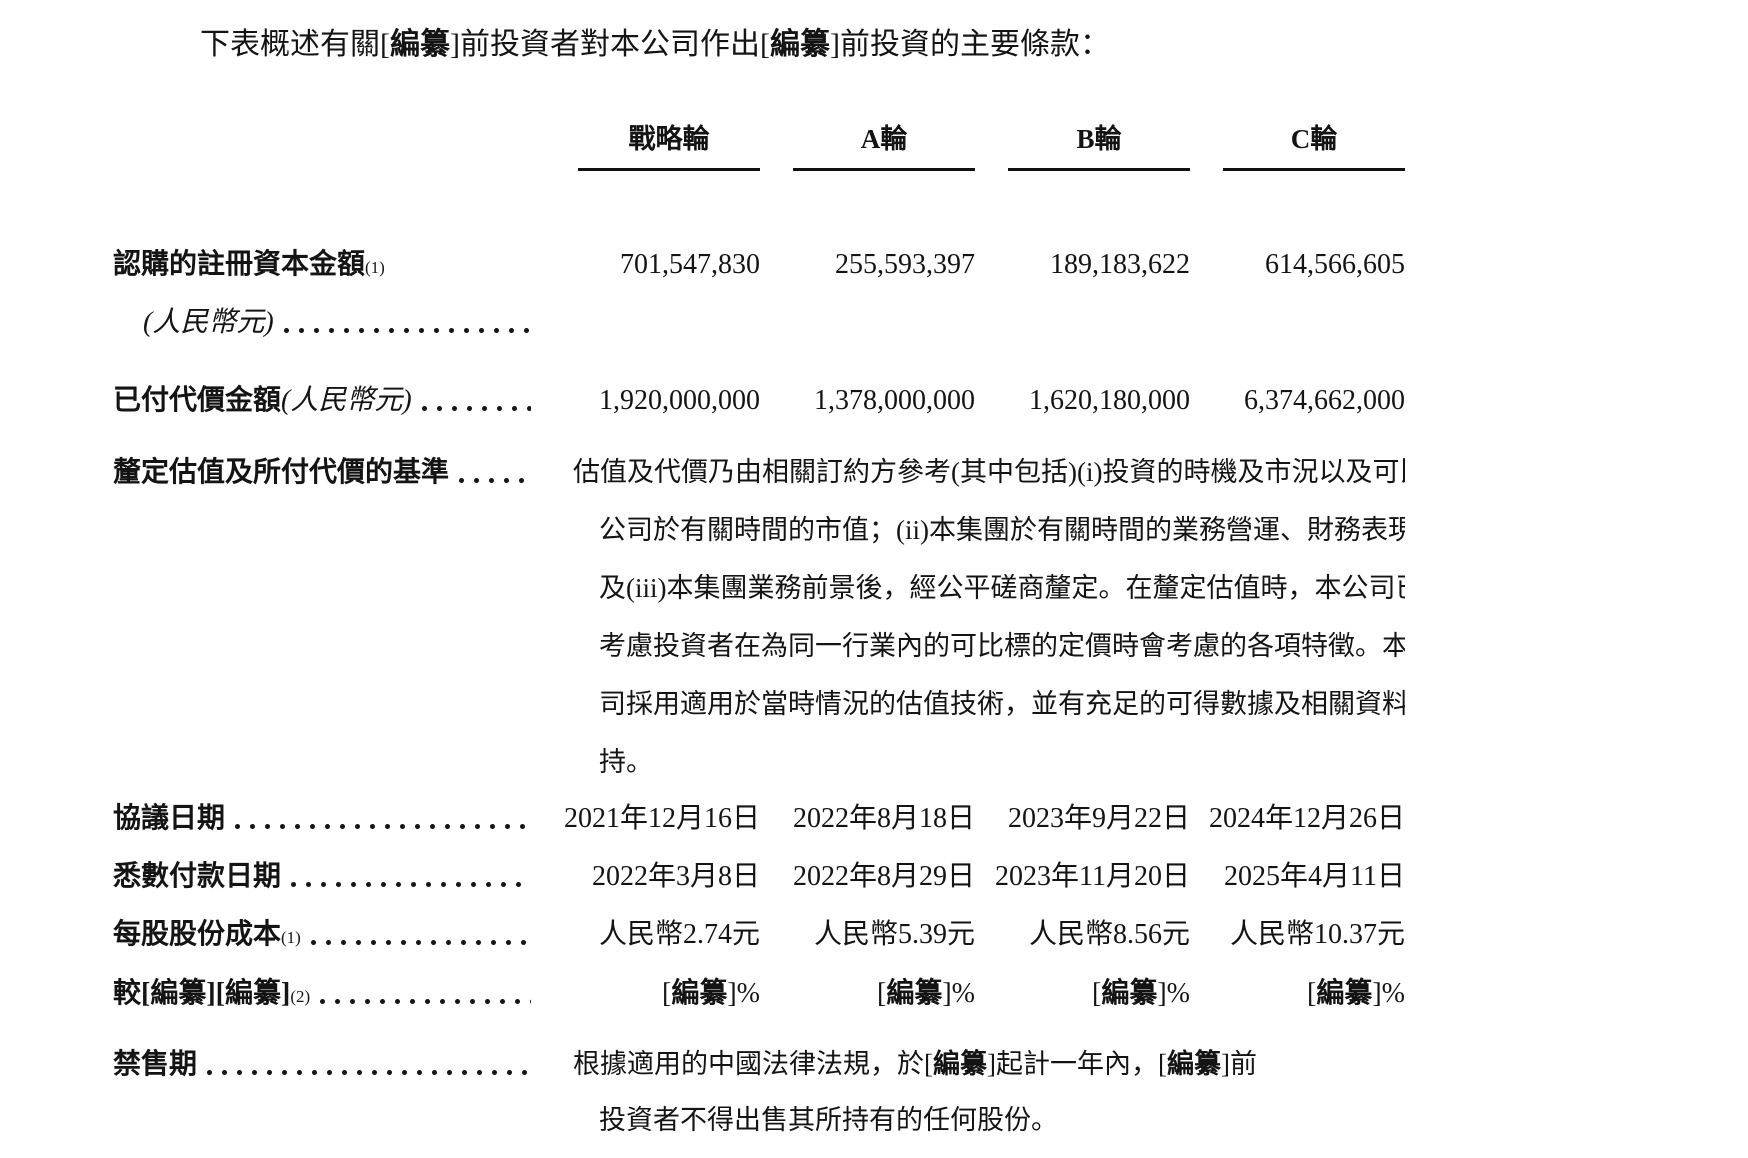  I want to click on paragraph-line: 持。, so click(626, 762).